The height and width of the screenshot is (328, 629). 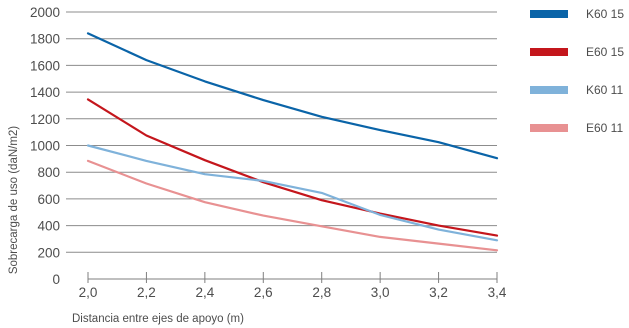 I want to click on x-tick-label: 2,2, so click(x=146, y=292).